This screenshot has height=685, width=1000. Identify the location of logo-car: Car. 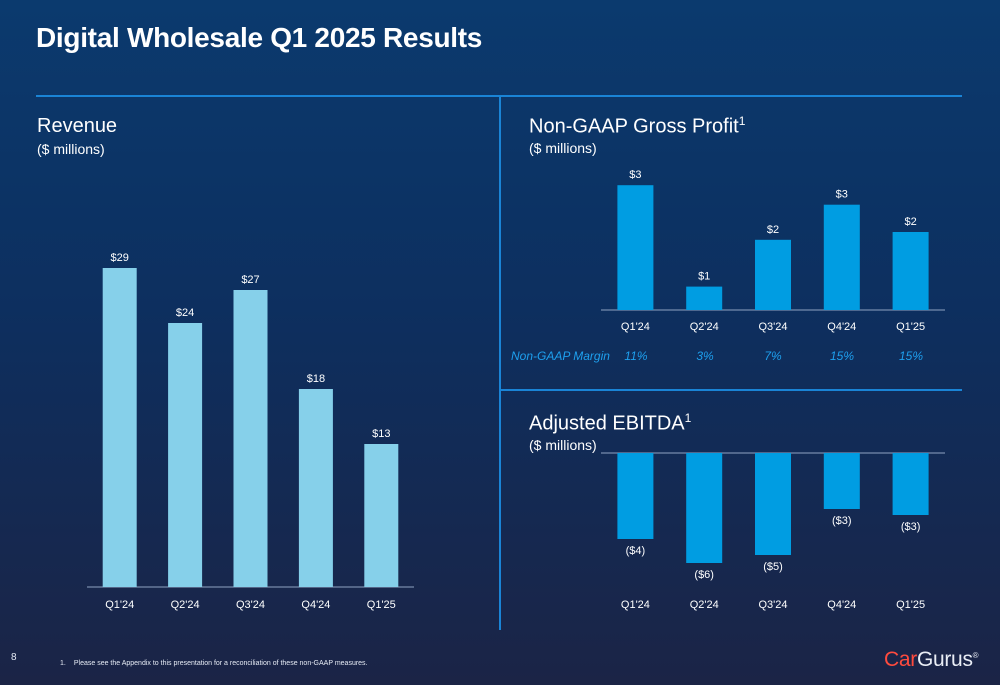
(900, 659).